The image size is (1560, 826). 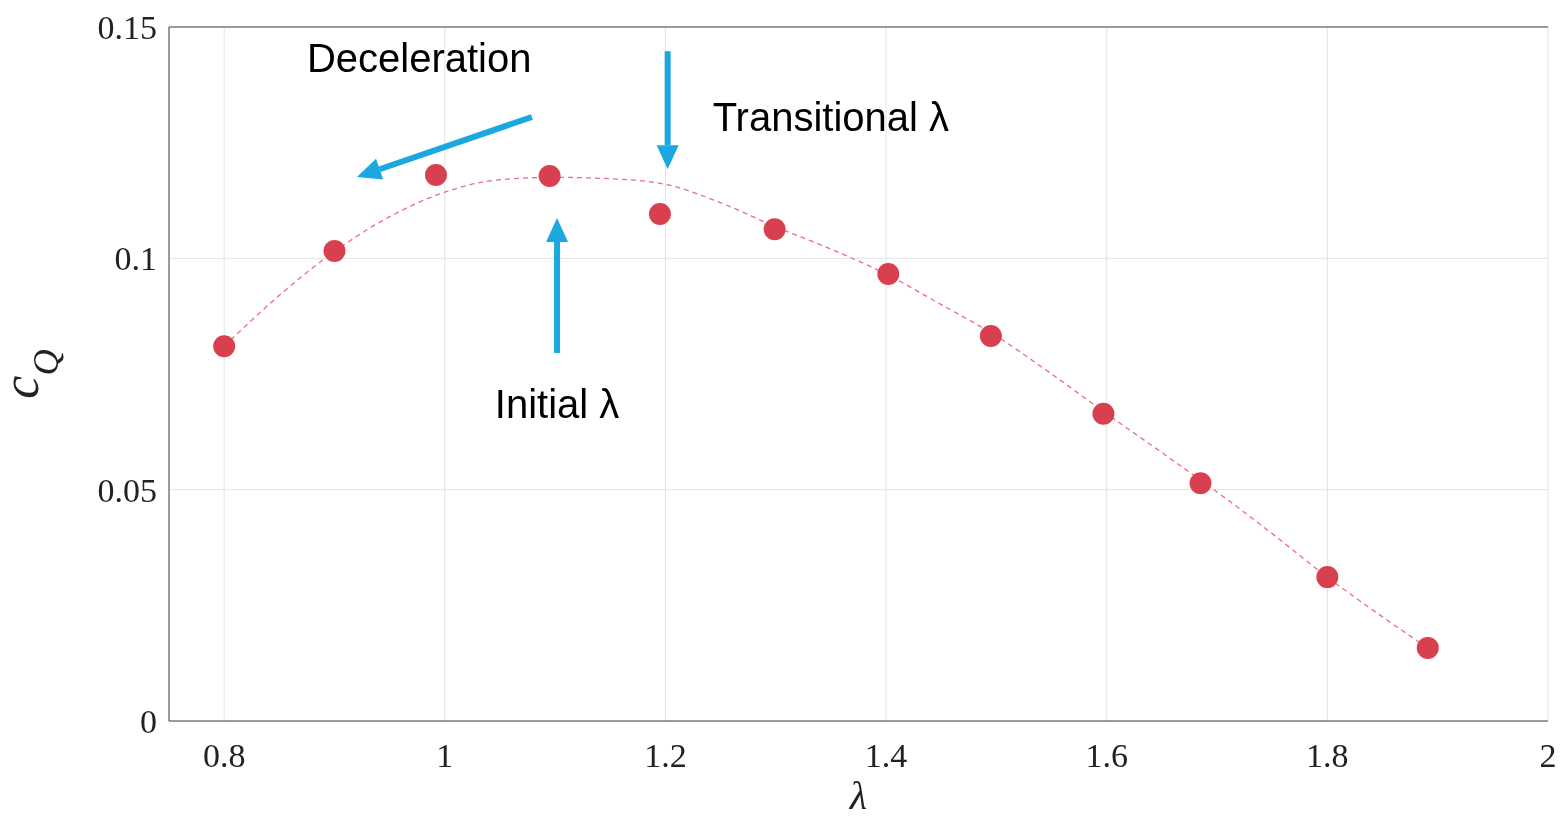 What do you see at coordinates (127, 28) in the screenshot?
I see `y-tick-label: 0.15` at bounding box center [127, 28].